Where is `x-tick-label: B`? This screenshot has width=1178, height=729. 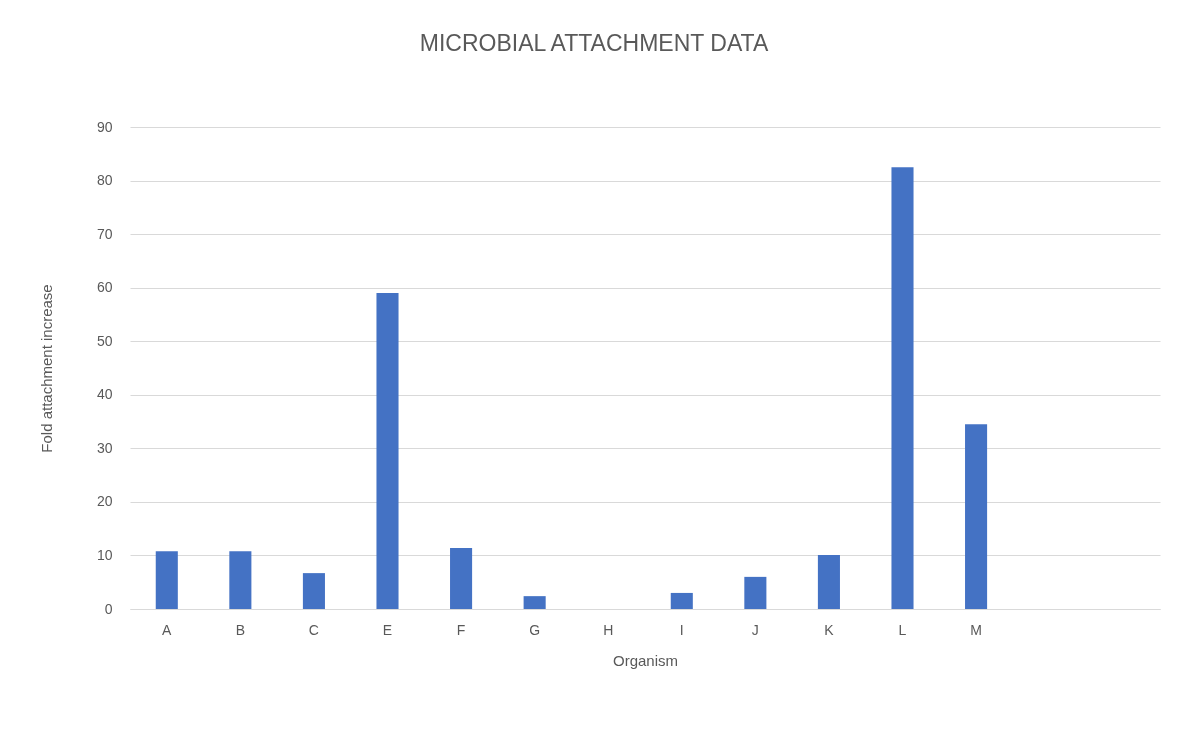
x-tick-label: B is located at coordinates (240, 629).